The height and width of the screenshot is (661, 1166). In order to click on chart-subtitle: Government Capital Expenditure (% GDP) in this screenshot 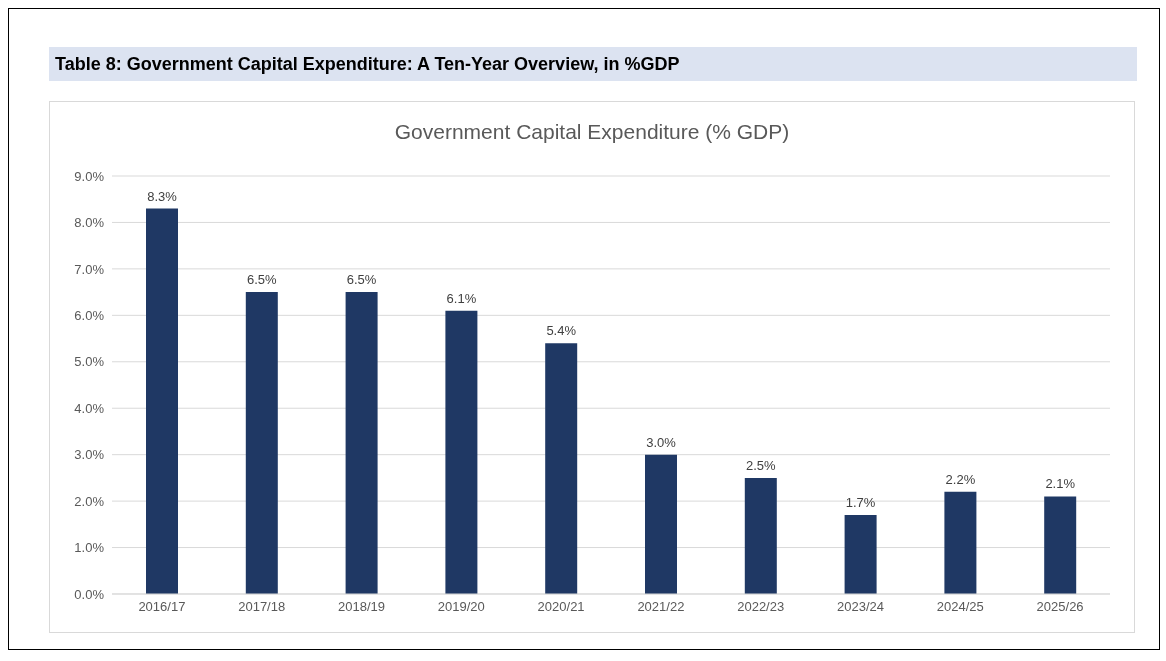, I will do `click(592, 132)`.